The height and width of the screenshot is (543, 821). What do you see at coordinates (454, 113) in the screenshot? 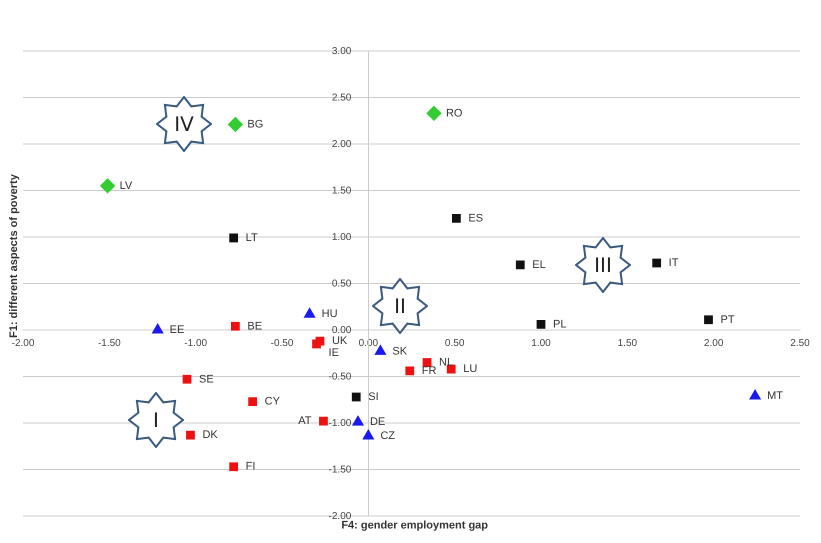
I see `annotation: RO` at bounding box center [454, 113].